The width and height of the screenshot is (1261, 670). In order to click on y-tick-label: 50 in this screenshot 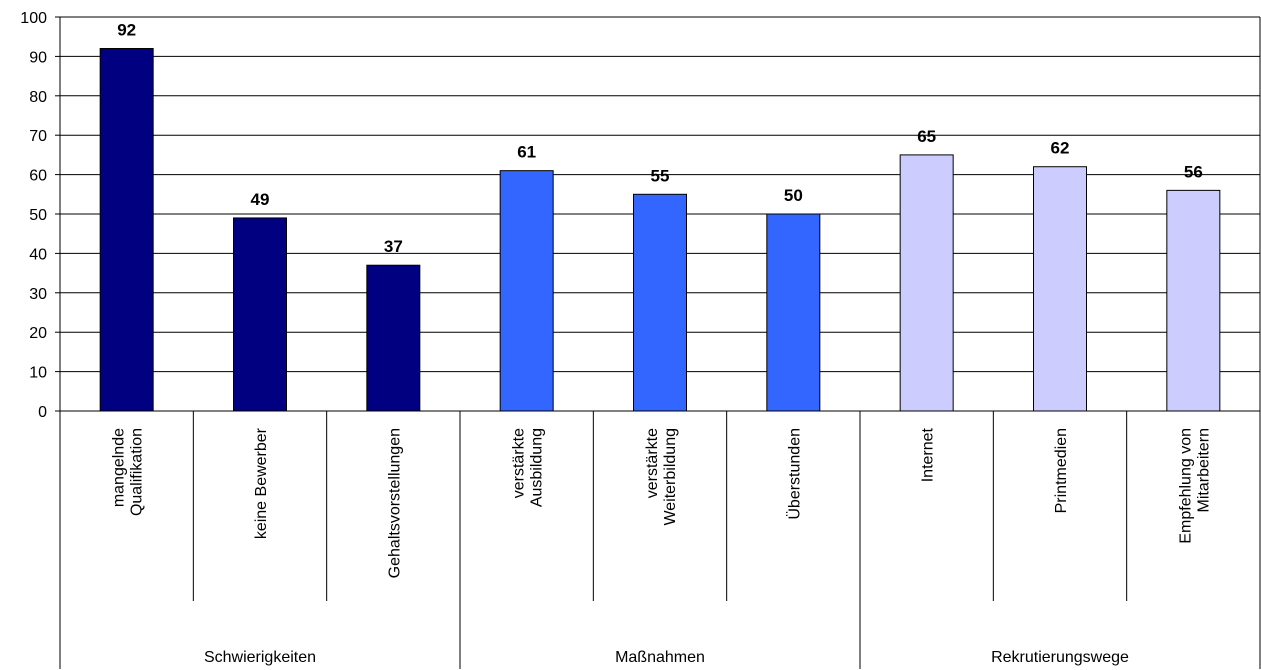, I will do `click(38, 215)`.